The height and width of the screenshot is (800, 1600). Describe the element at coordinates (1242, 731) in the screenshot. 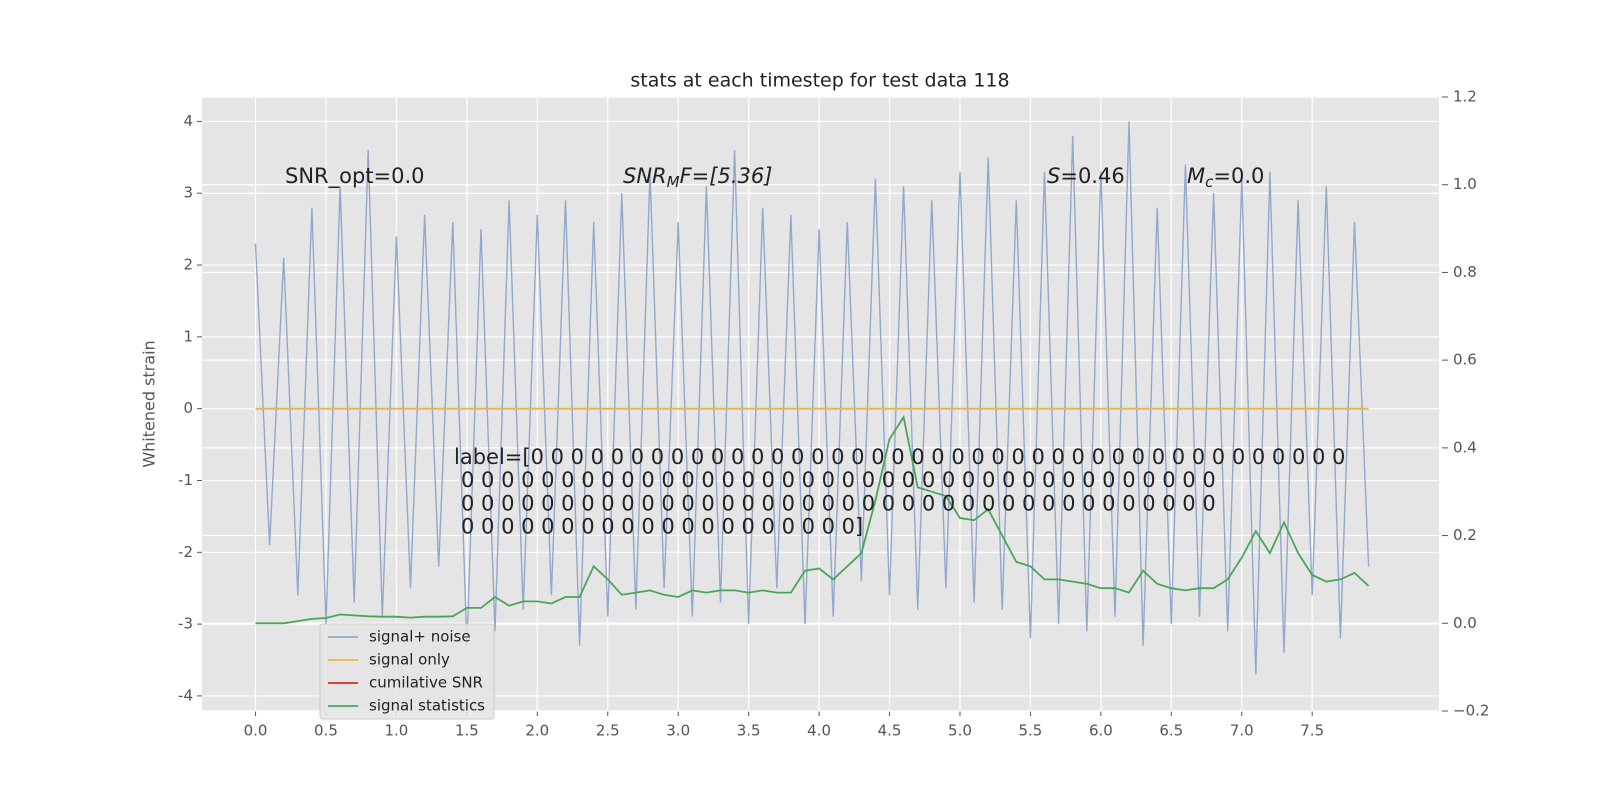

I see `x-tick-label: 7.0` at that location.